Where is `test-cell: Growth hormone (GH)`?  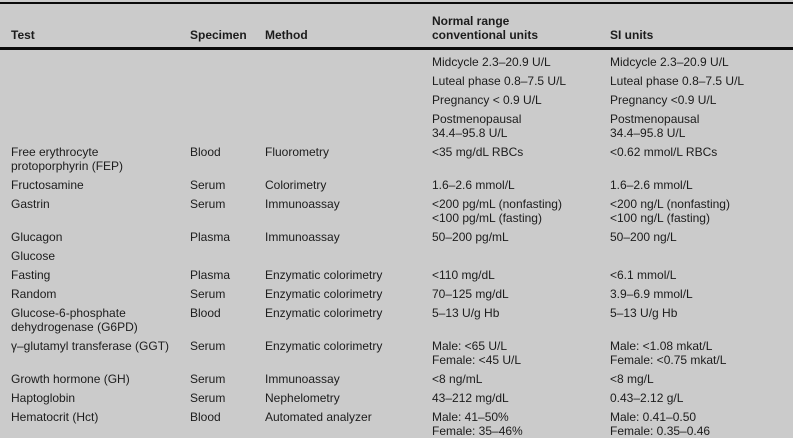
test-cell: Growth hormone (GH) is located at coordinates (95, 376).